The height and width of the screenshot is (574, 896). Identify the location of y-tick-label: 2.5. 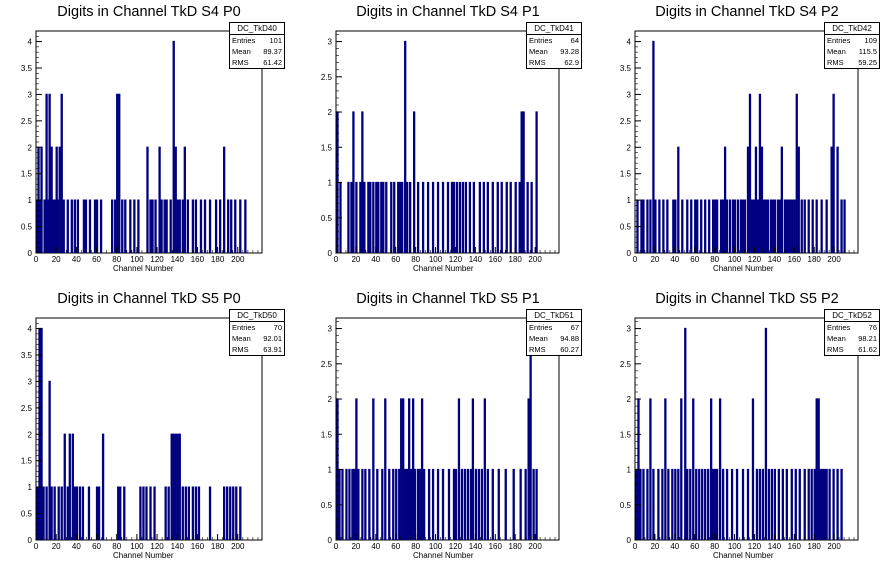
(626, 121).